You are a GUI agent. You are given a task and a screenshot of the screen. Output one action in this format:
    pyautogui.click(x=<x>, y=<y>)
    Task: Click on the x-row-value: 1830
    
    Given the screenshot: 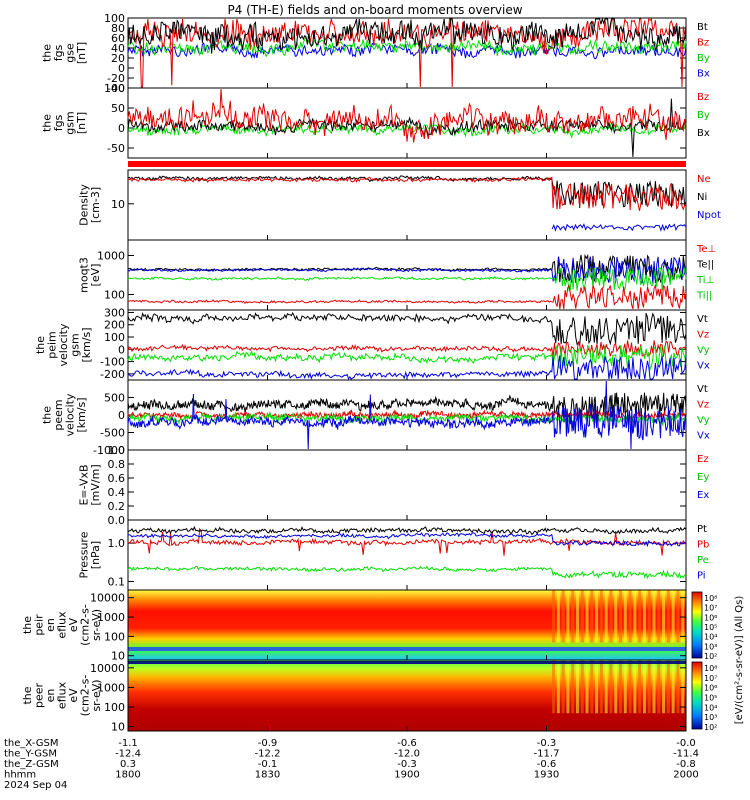 What is the action you would take?
    pyautogui.click(x=267, y=775)
    